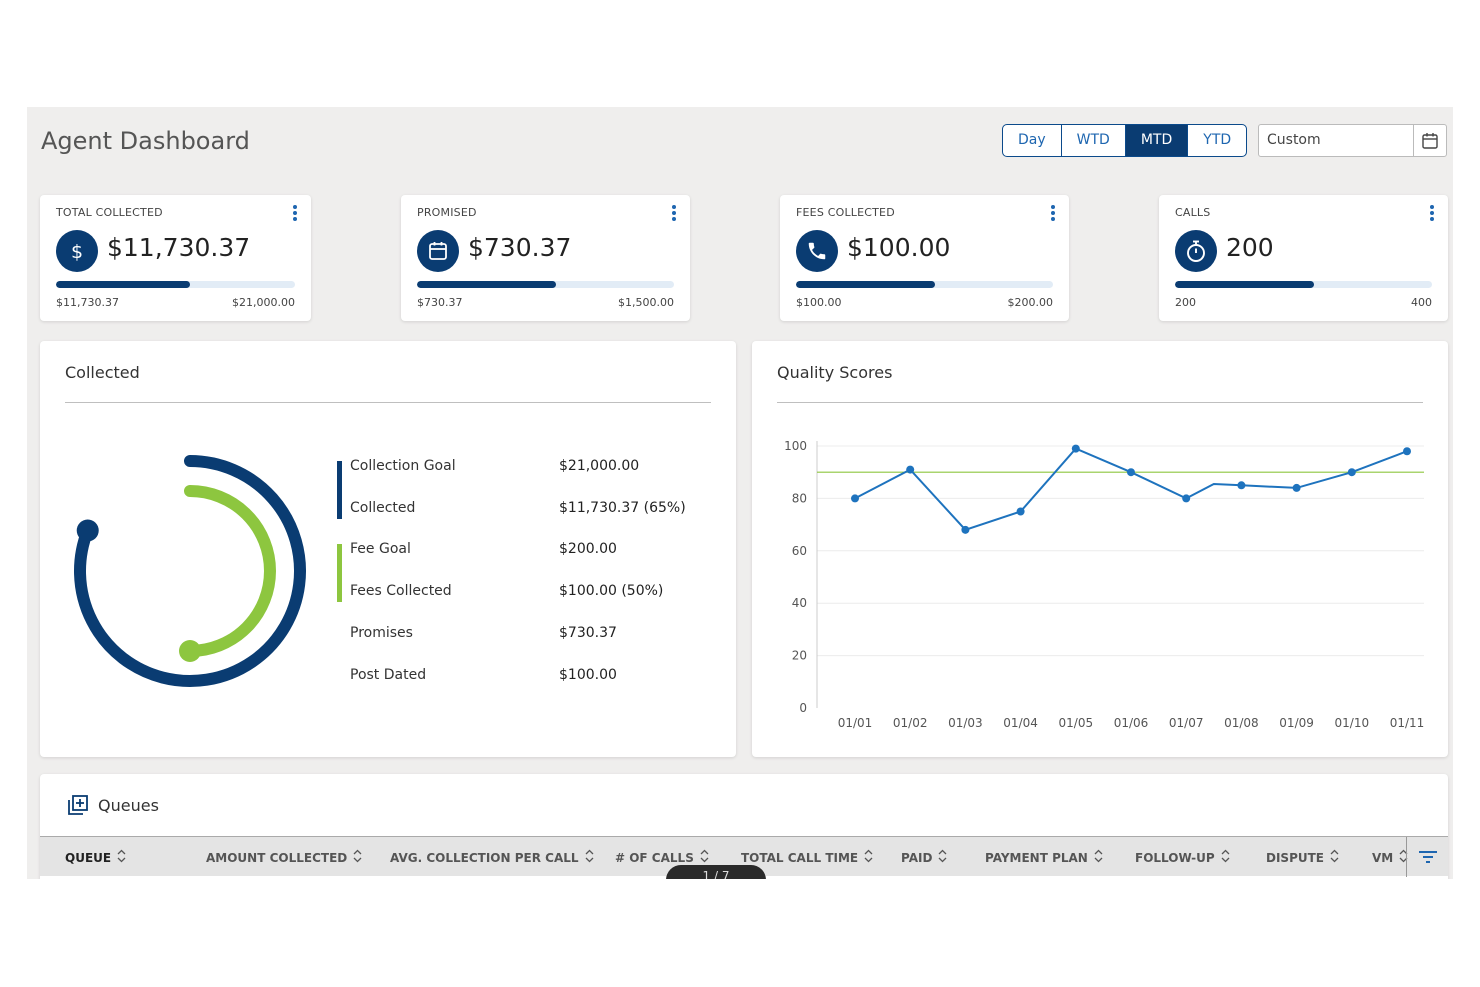  I want to click on page-title: Agent Dashboard, so click(145, 141).